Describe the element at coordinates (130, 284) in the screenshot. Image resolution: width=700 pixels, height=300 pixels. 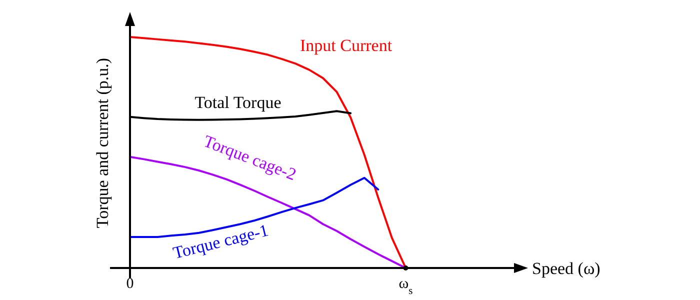
I see `x-tick-label: 0` at that location.